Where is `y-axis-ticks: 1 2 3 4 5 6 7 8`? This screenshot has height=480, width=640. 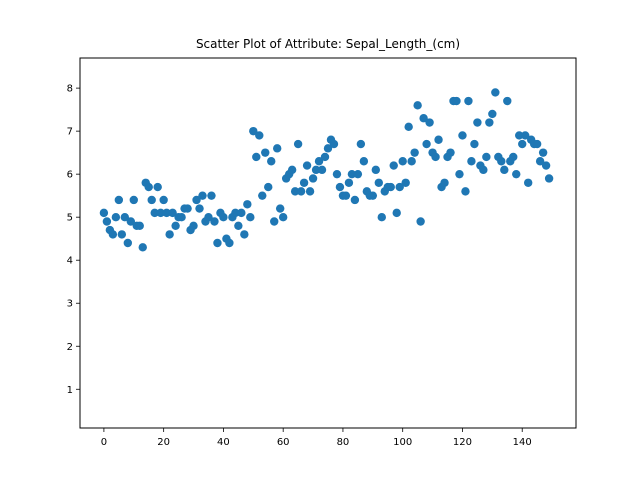
y-axis-ticks: 1 2 3 4 5 6 7 8 is located at coordinates (73, 240).